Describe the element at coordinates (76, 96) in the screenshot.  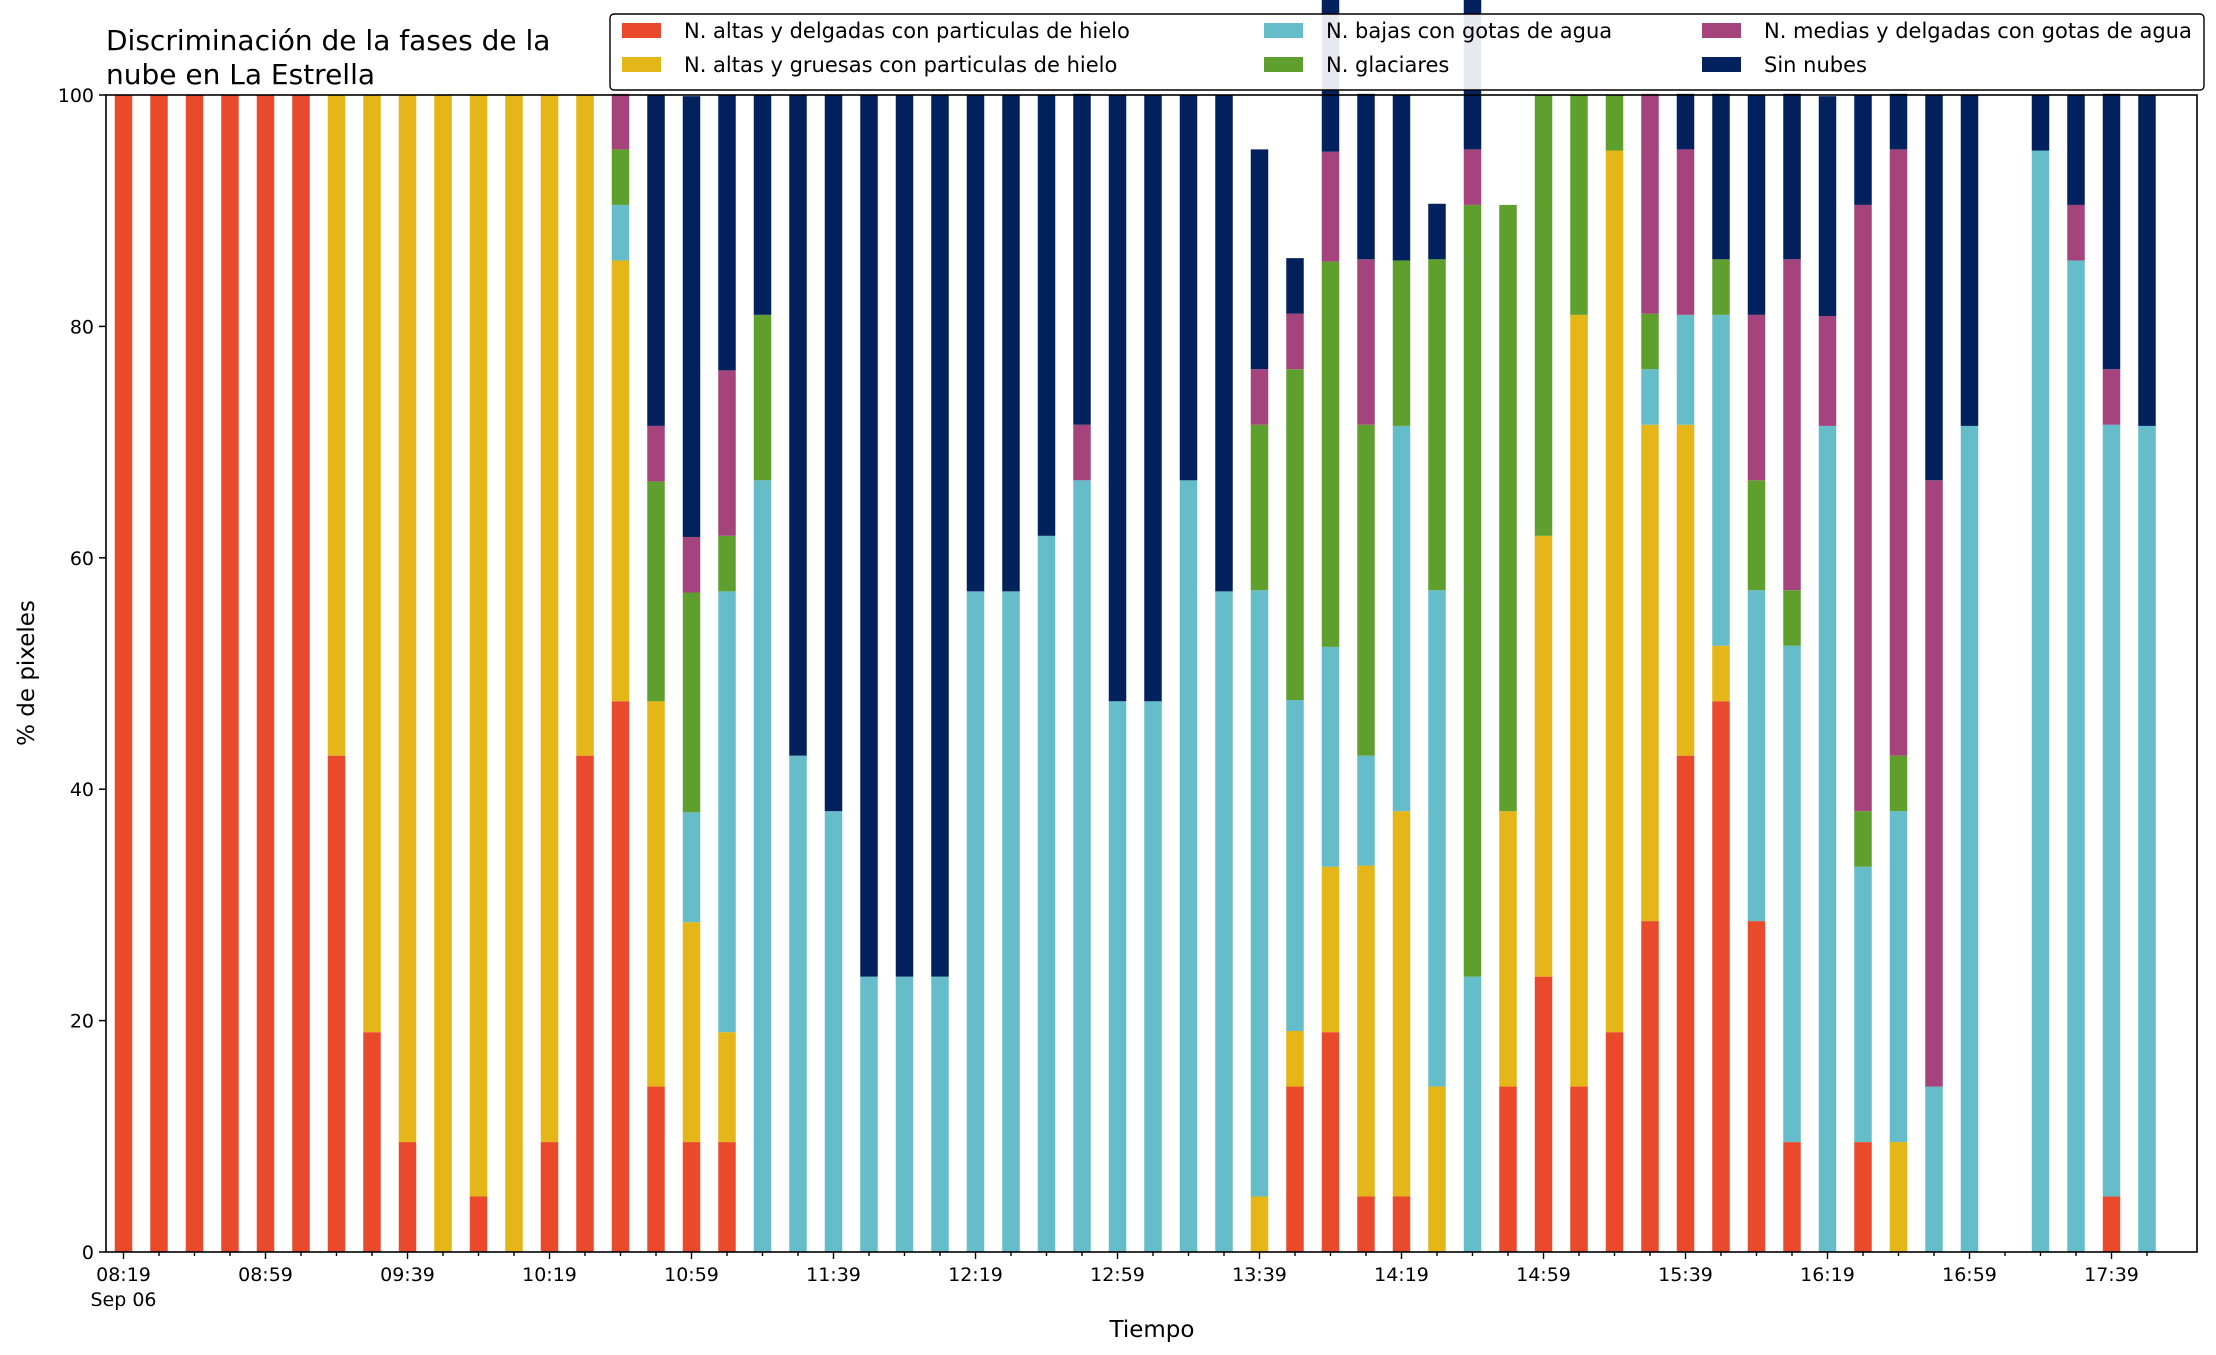
I see `y-tick-label: 100` at that location.